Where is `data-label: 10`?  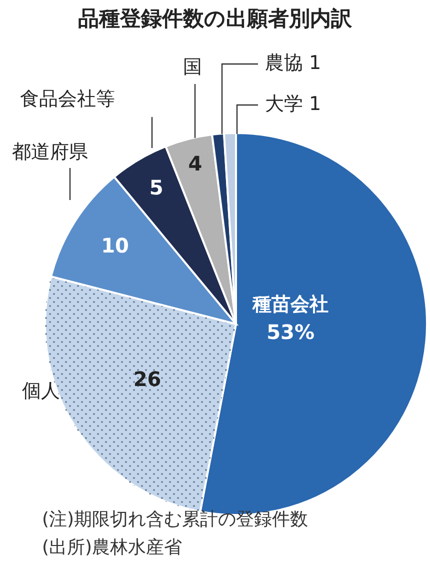
data-label: 10 is located at coordinates (115, 246).